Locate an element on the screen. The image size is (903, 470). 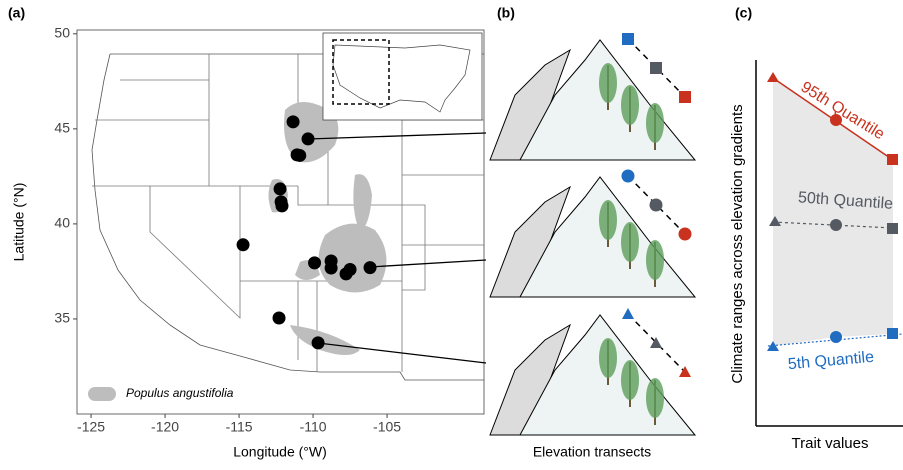
panel-label: (b) is located at coordinates (506, 13).